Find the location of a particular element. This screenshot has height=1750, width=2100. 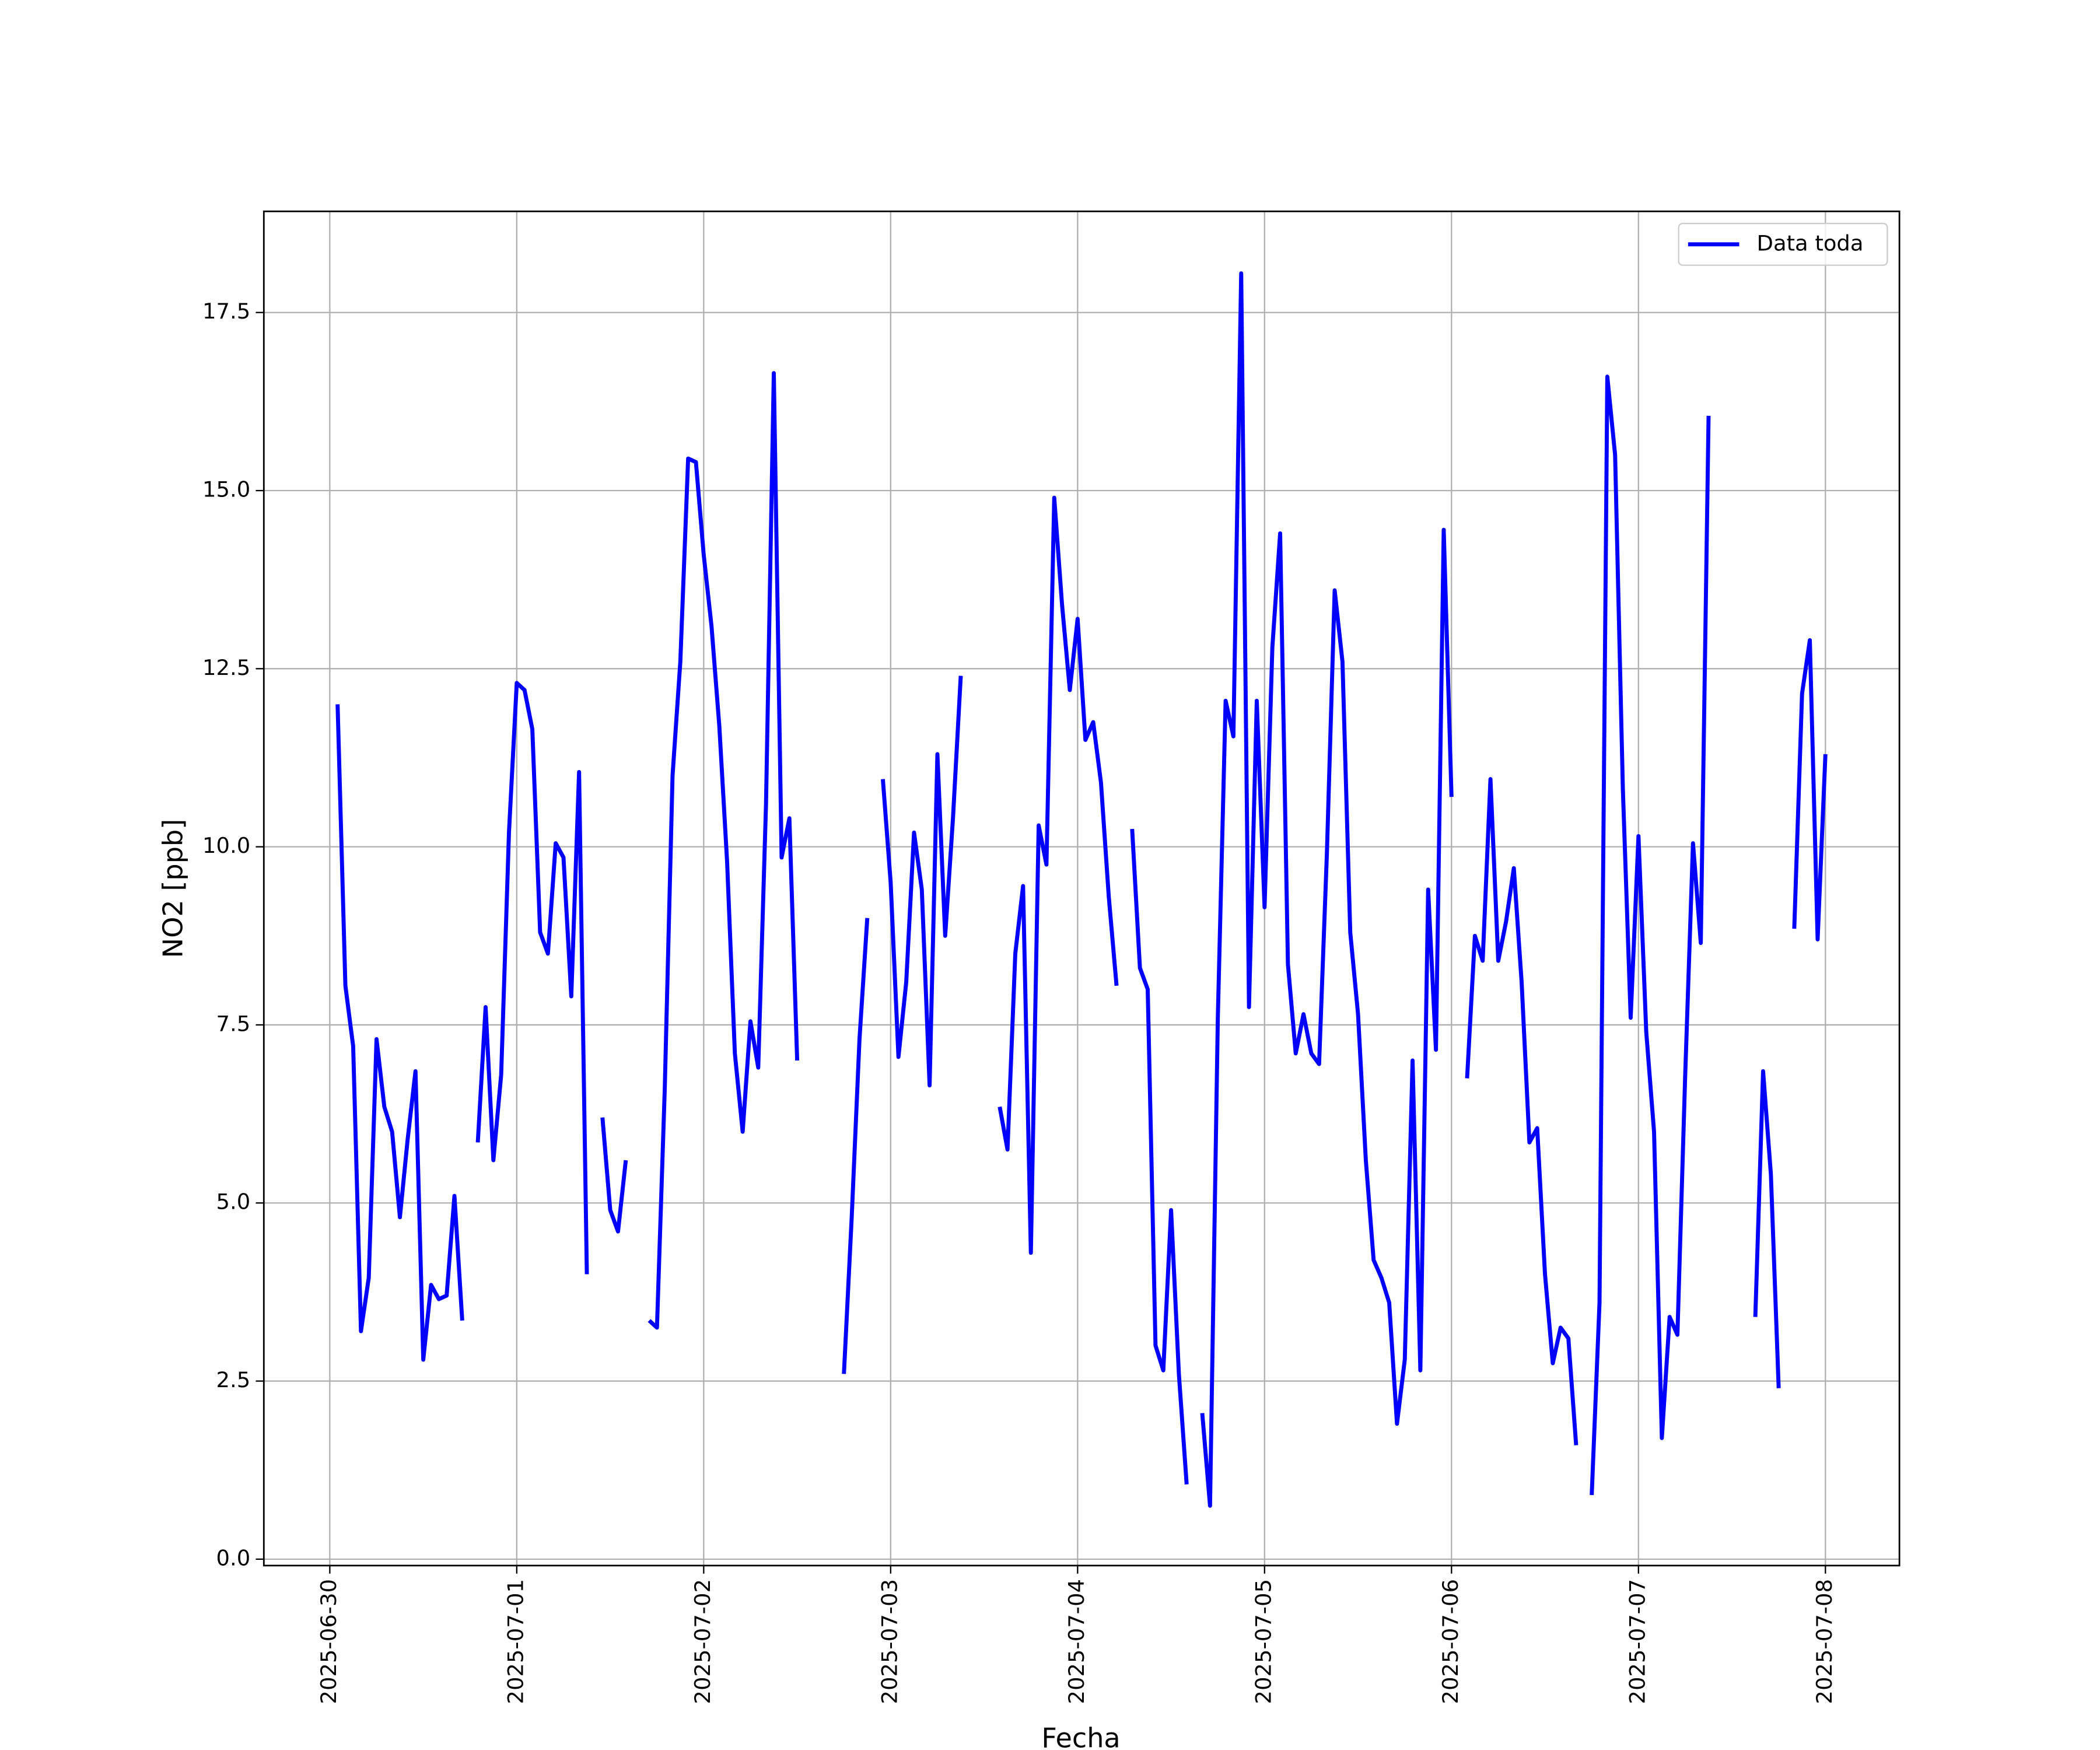

x-tick-label: 2025-07-01 is located at coordinates (515, 1641).